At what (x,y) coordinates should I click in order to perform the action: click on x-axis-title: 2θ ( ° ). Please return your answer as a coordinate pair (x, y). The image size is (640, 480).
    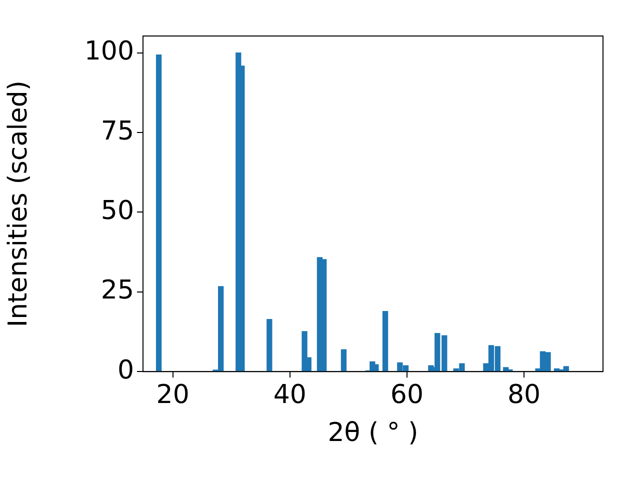
    Looking at the image, I should click on (373, 433).